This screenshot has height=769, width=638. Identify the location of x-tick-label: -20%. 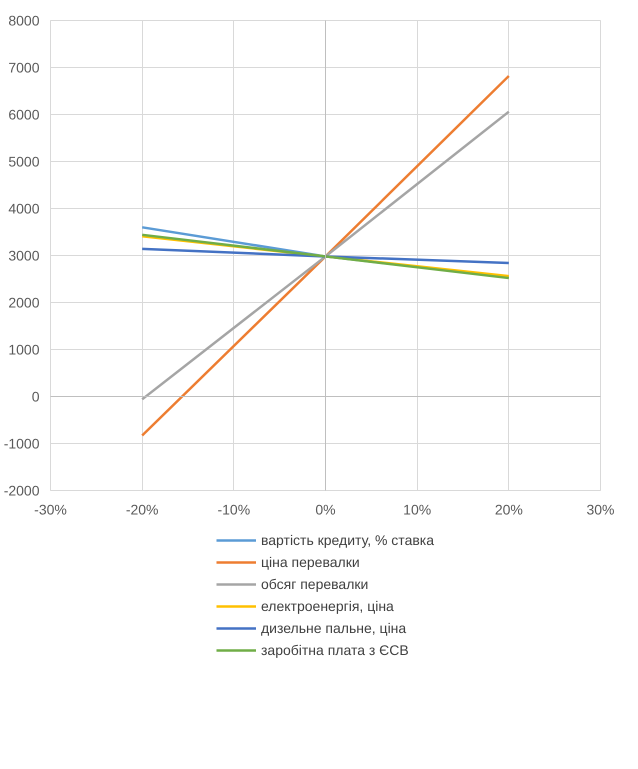
(142, 510).